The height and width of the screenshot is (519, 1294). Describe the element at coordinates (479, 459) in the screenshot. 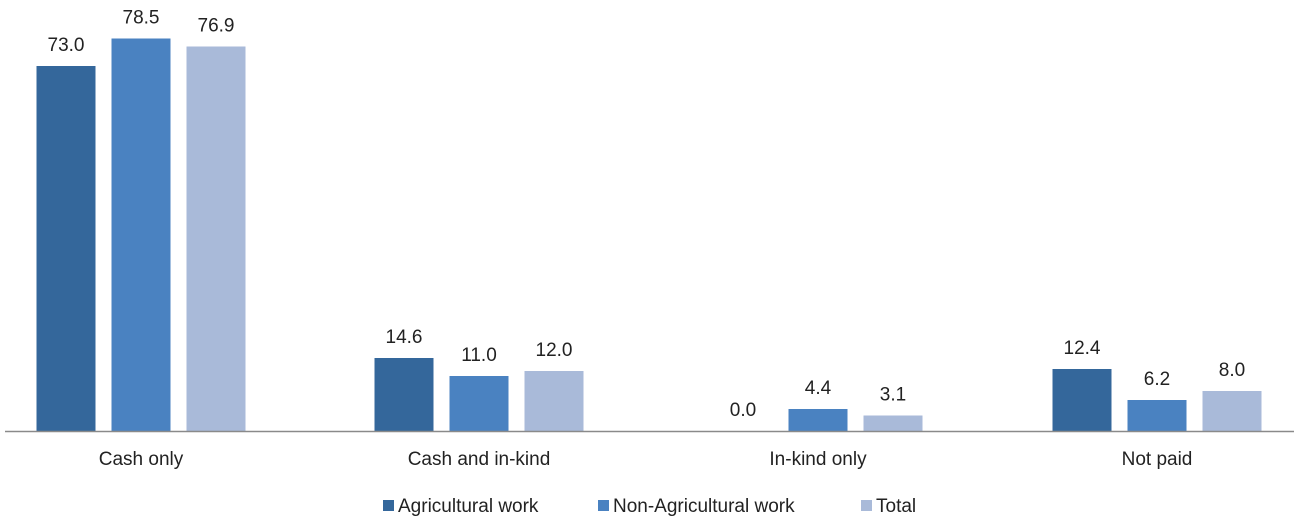

I see `category-label-cash-and-in-kind: Cash and in-kind` at that location.